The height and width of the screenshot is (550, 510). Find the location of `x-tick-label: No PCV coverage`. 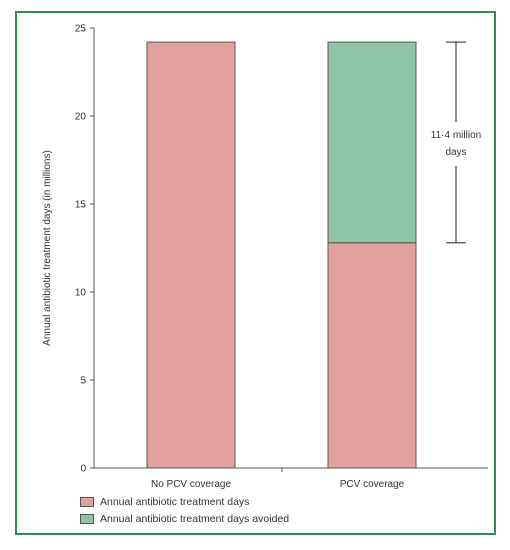

x-tick-label: No PCV coverage is located at coordinates (191, 484).